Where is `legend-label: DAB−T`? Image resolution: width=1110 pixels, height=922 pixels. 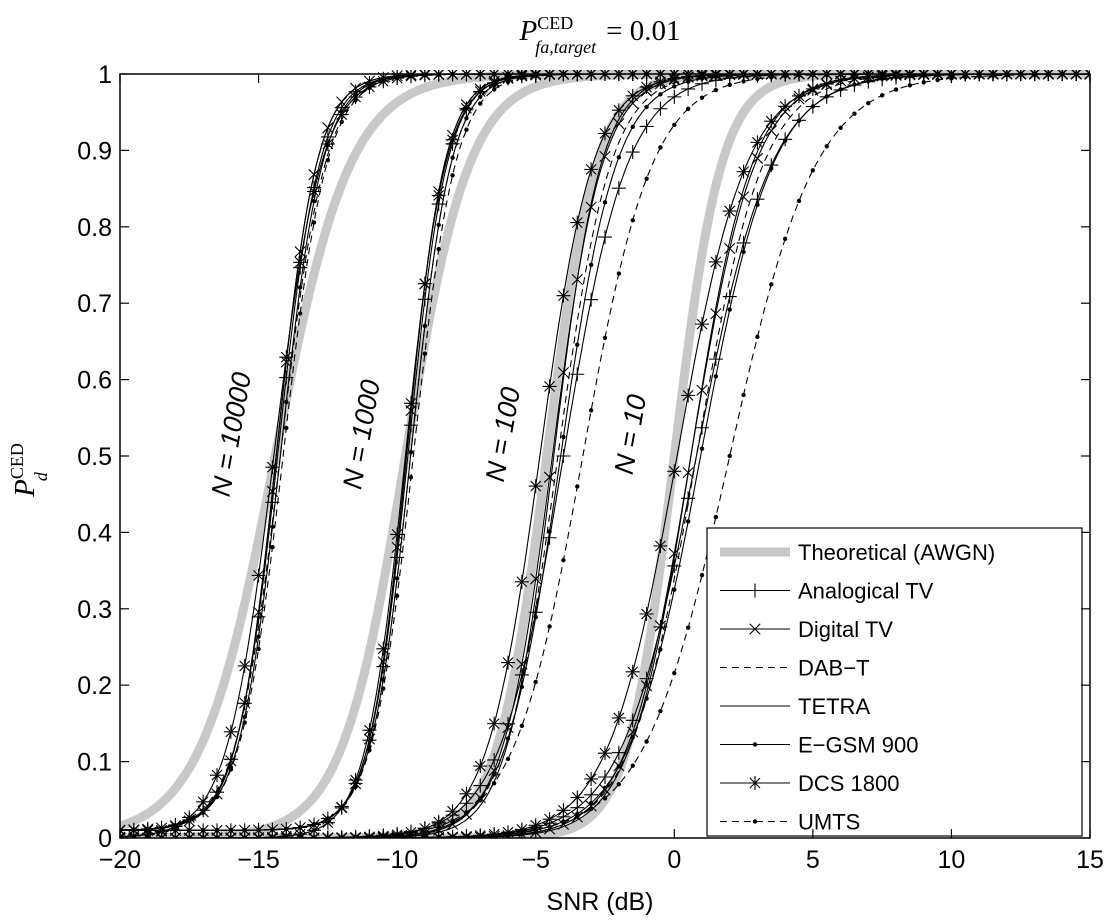 legend-label: DAB−T is located at coordinates (834, 668).